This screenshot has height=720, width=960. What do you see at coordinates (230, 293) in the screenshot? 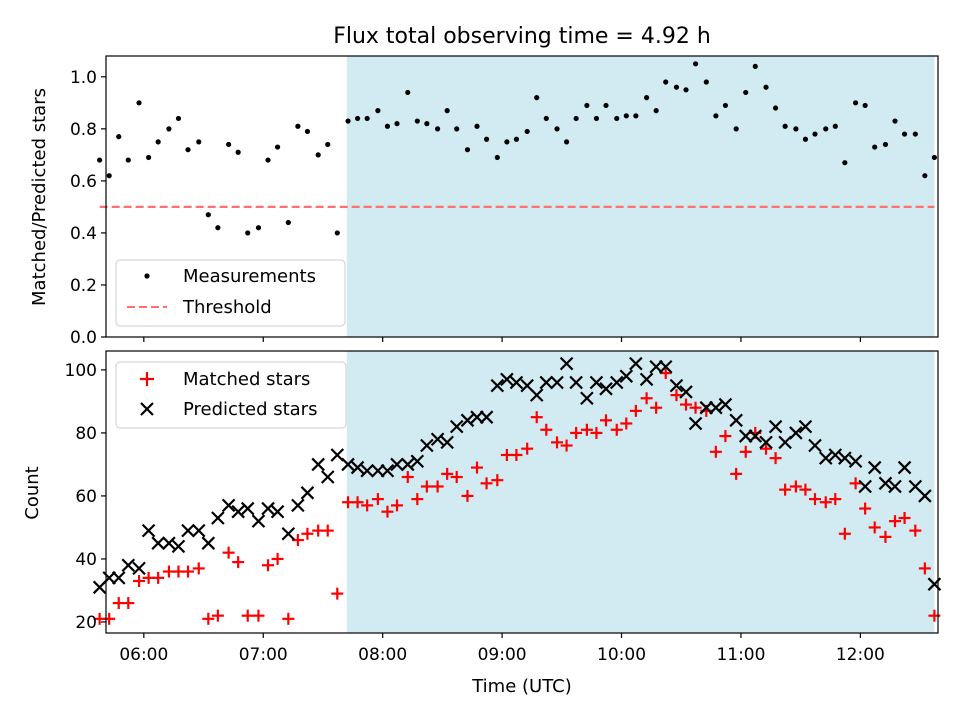
I see `ratio-legend-box` at bounding box center [230, 293].